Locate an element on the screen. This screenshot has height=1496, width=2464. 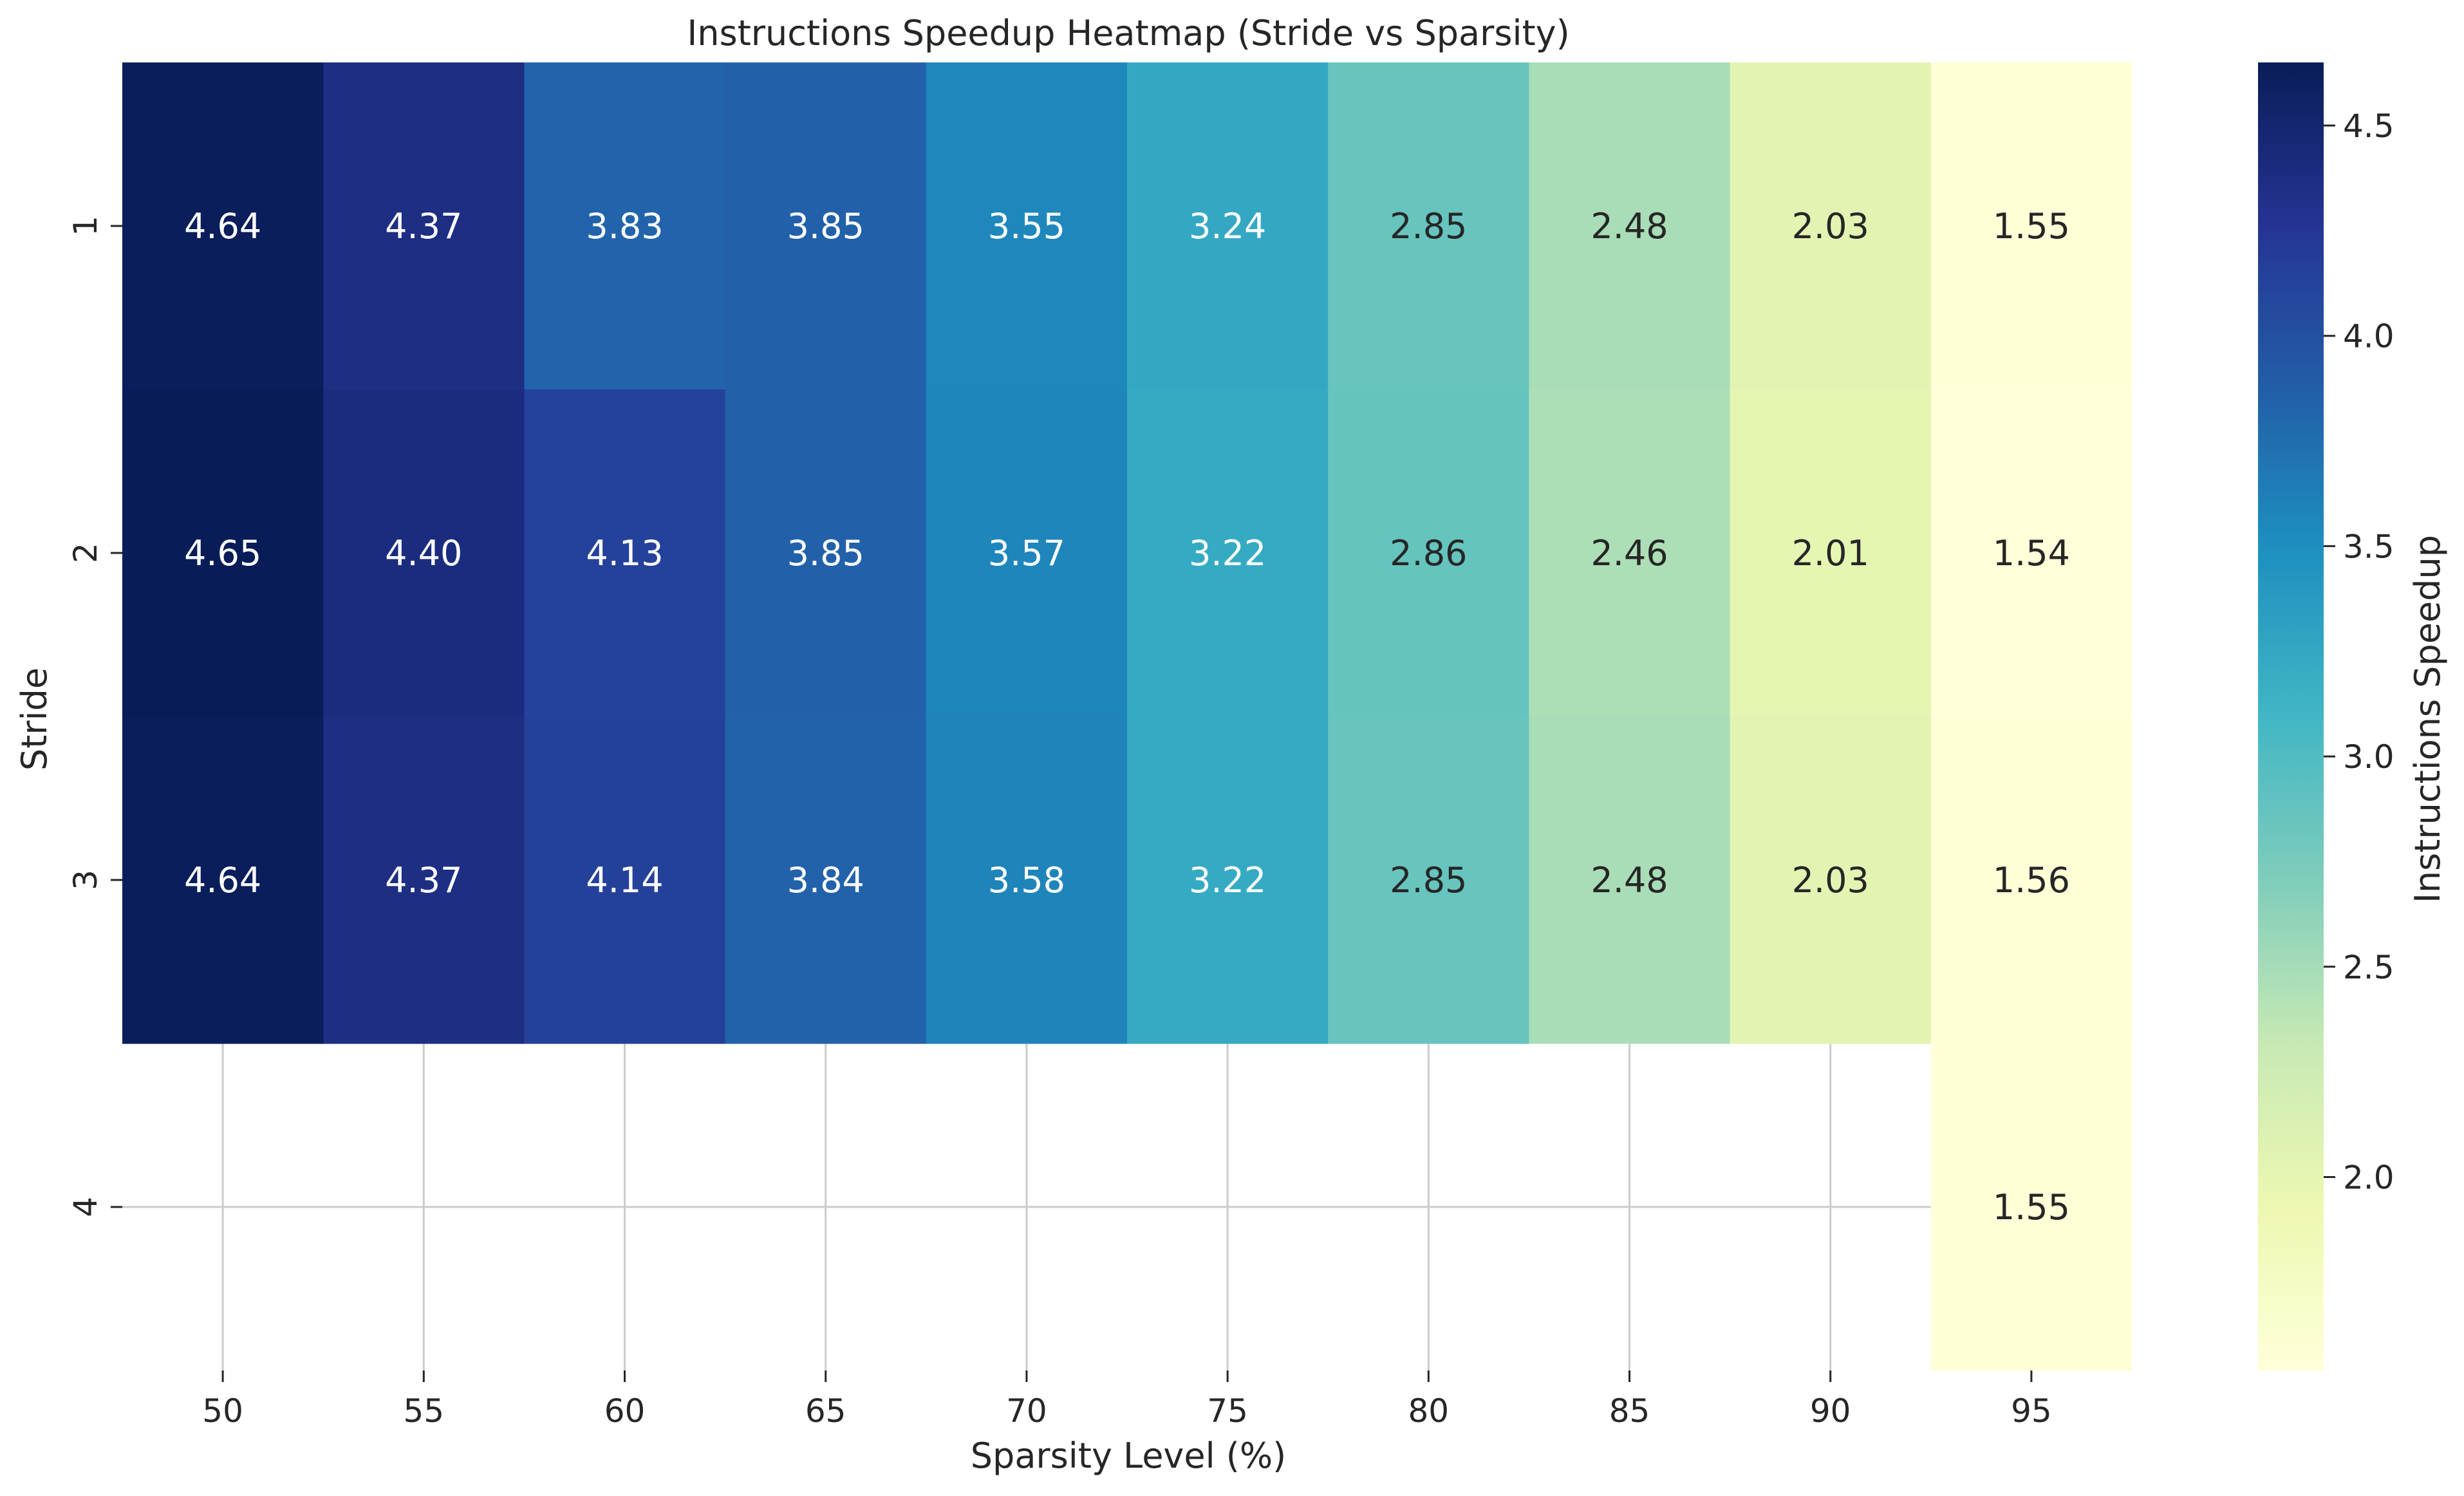
cell-value-label: 1.56 is located at coordinates (2031, 880).